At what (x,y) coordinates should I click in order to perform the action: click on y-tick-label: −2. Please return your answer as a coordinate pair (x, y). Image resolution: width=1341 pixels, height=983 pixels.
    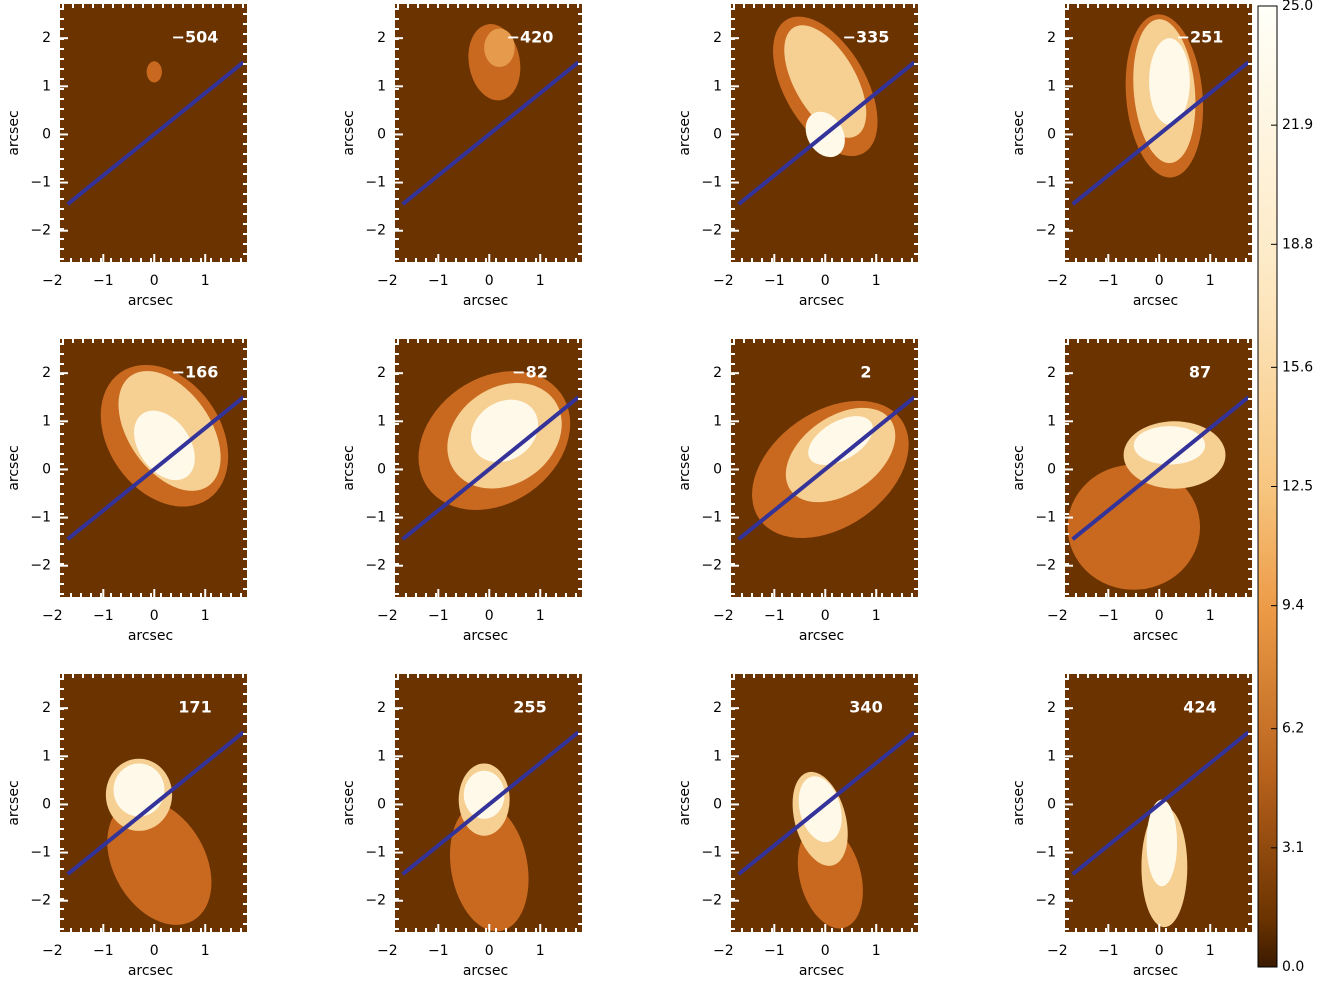
    Looking at the image, I should click on (40, 901).